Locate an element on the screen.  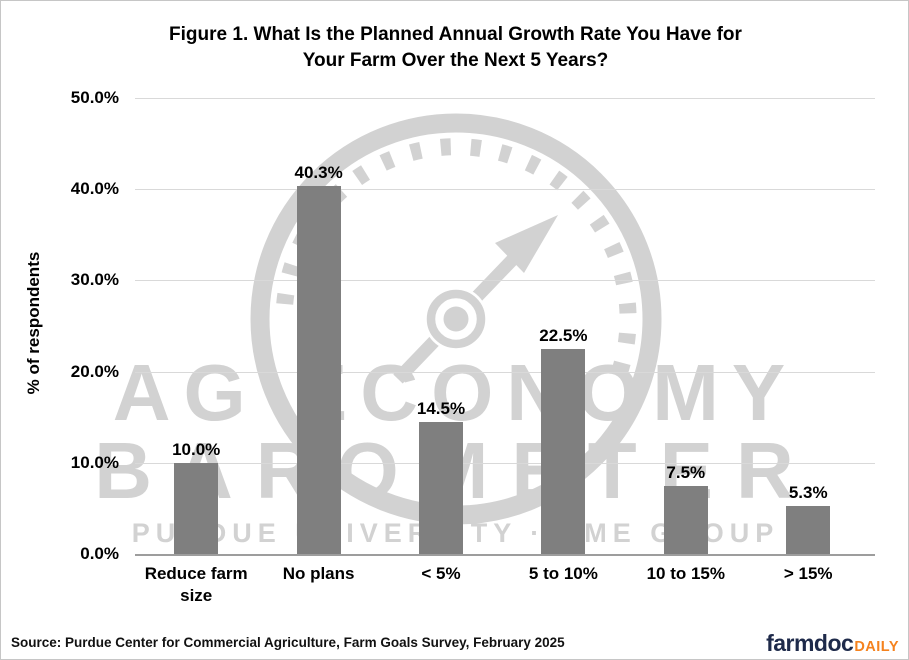
bar-value-label: 10.0% is located at coordinates (196, 449).